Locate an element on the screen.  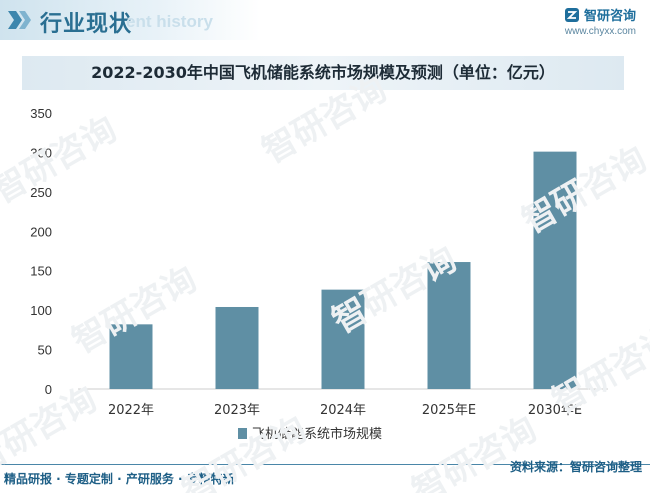
x-tick-label: 2023年 is located at coordinates (237, 410).